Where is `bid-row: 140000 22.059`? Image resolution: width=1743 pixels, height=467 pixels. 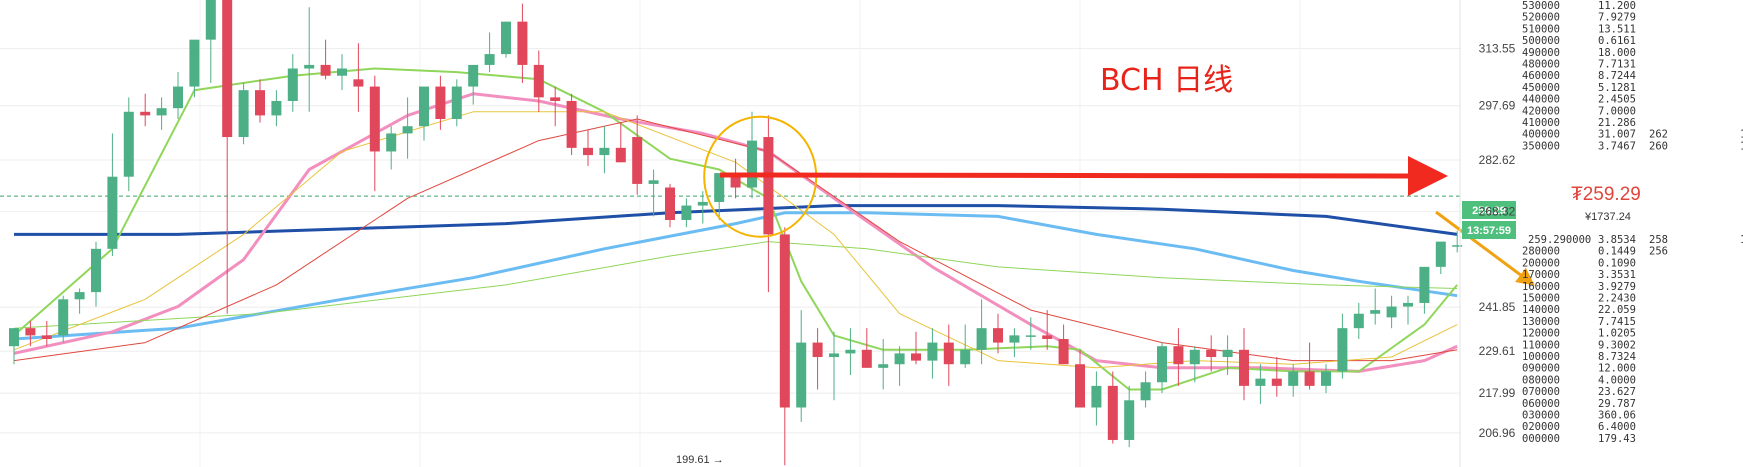 bid-row: 140000 22.059 is located at coordinates (1579, 310).